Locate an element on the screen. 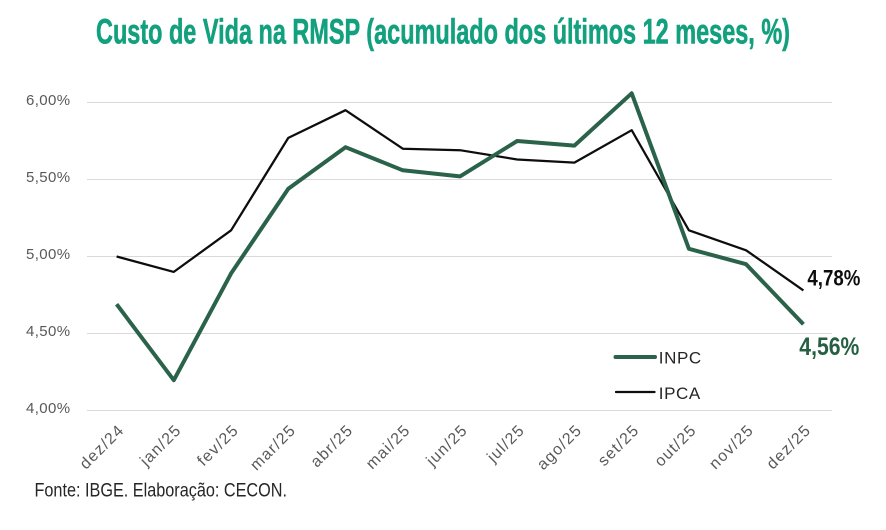 This screenshot has width=886, height=530. svg-text: INPC is located at coordinates (680, 357).